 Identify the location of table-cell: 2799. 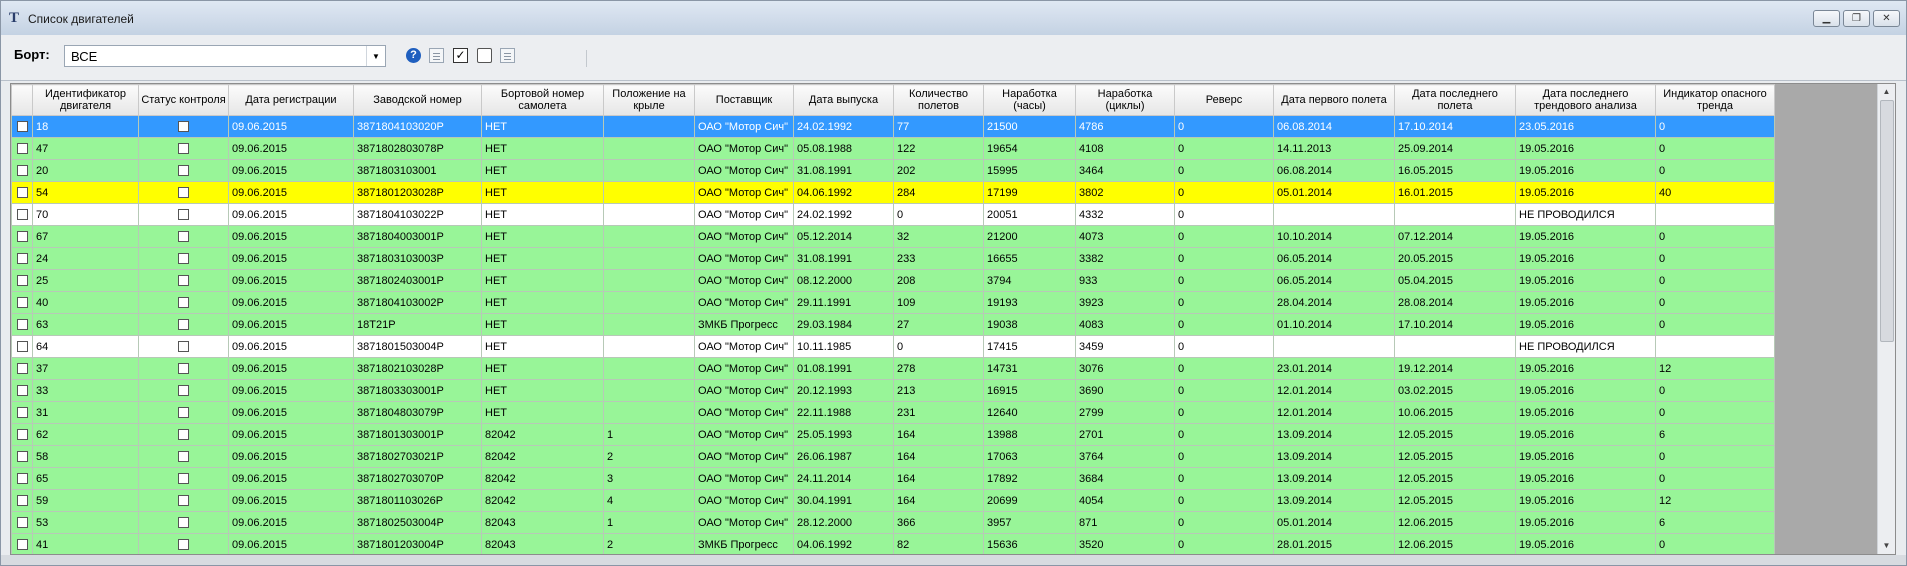
(1125, 412).